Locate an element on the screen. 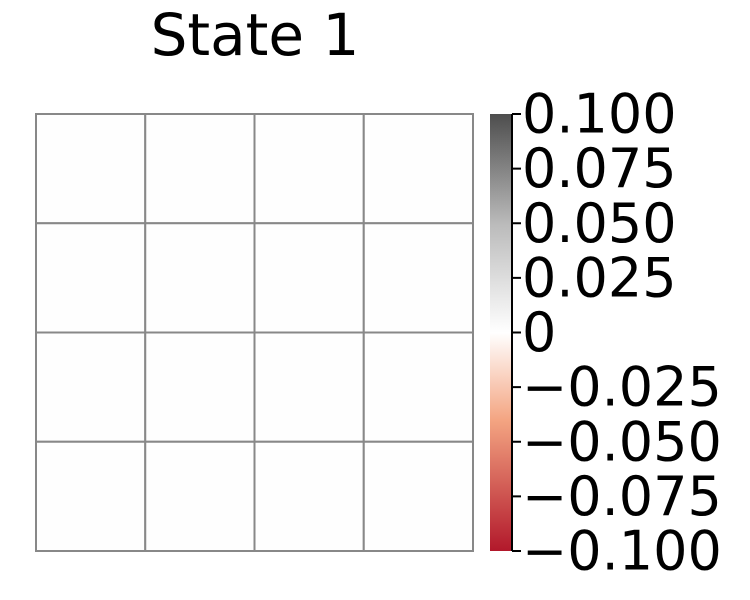 This screenshot has width=750, height=600. heatmap-cell-r2-c0 is located at coordinates (91, 387).